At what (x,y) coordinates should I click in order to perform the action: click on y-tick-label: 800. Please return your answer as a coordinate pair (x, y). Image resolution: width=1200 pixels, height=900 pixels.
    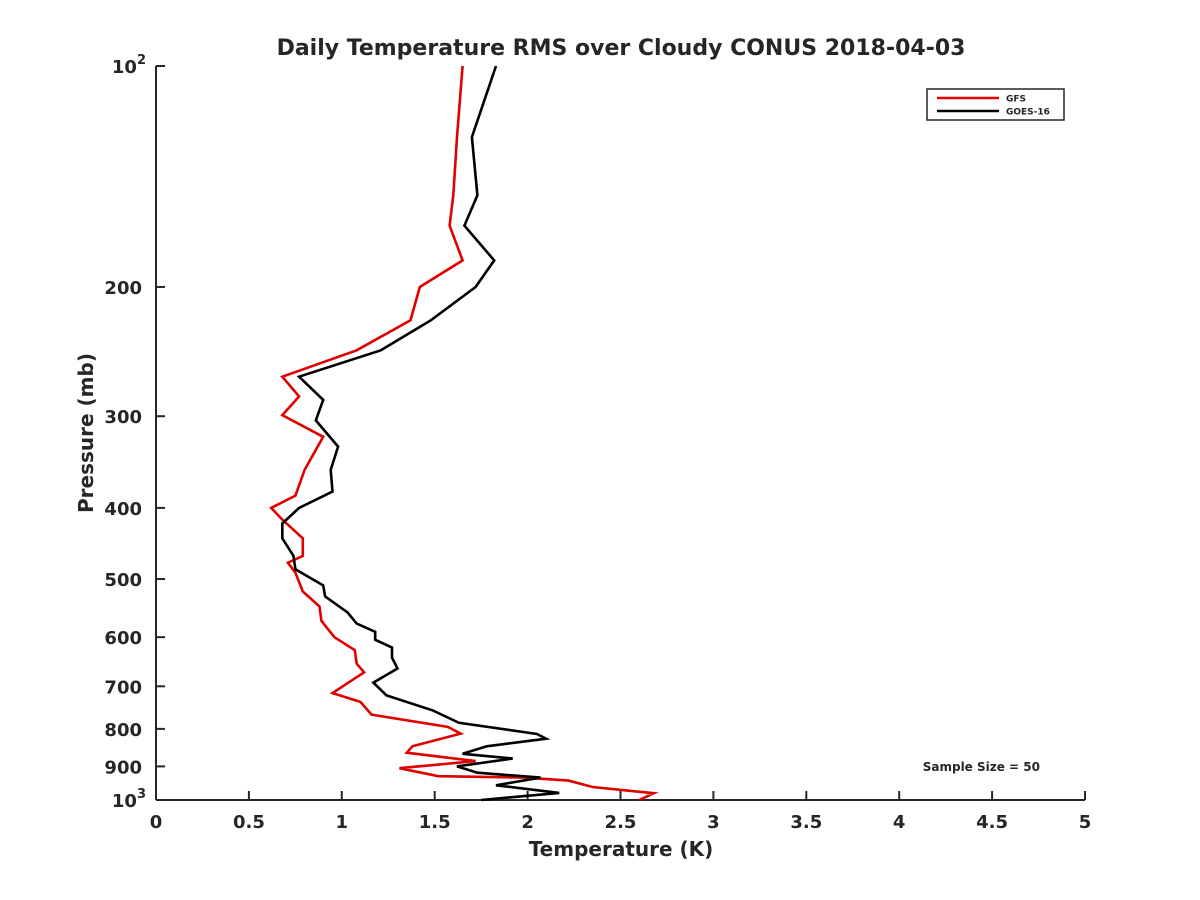
    Looking at the image, I should click on (123, 730).